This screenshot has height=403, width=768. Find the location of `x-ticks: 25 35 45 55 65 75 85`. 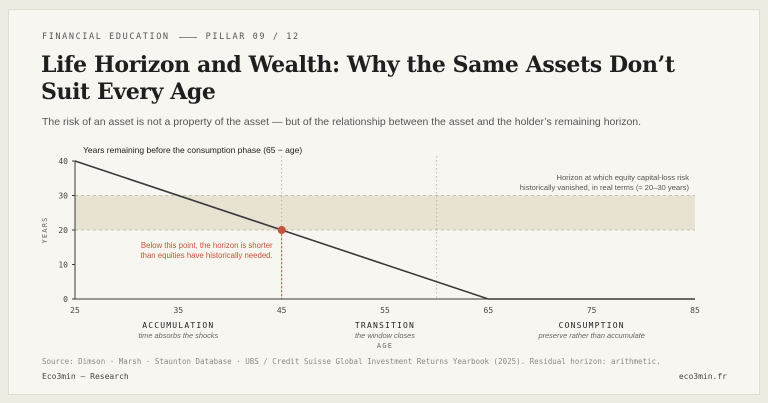

x-ticks: 25 35 45 55 65 75 85 is located at coordinates (385, 310).